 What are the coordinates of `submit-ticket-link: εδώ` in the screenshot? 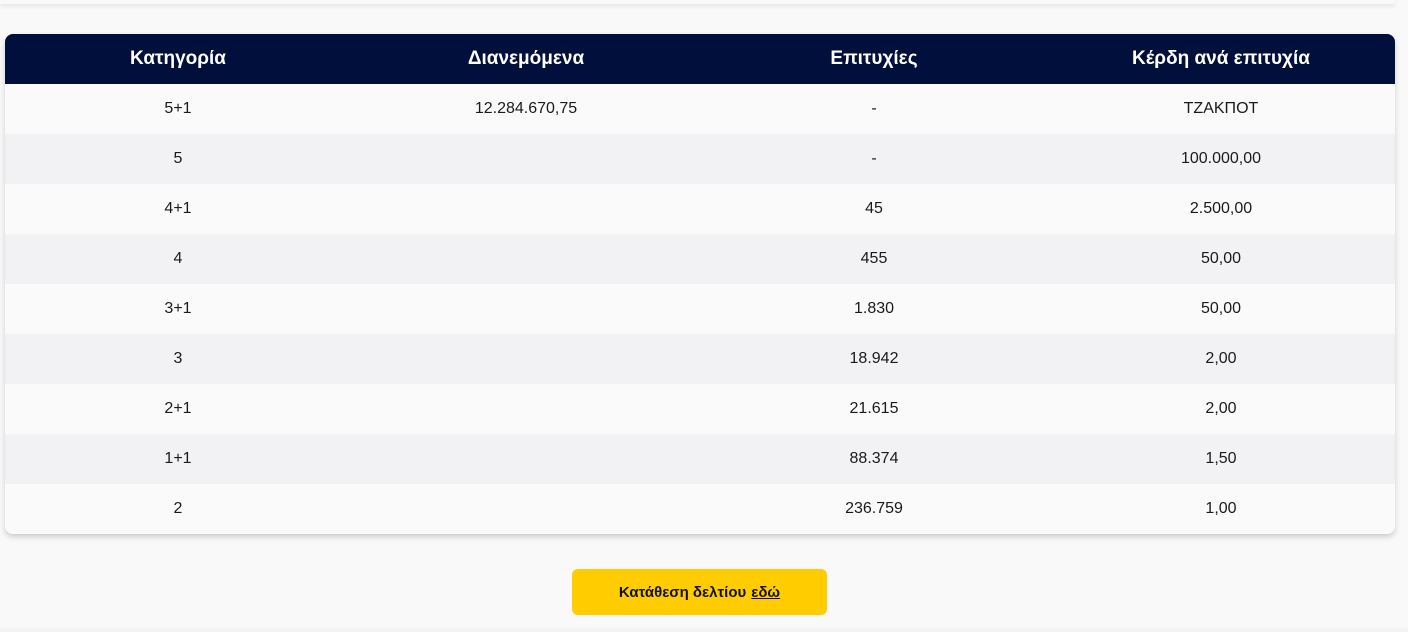 It's located at (766, 592).